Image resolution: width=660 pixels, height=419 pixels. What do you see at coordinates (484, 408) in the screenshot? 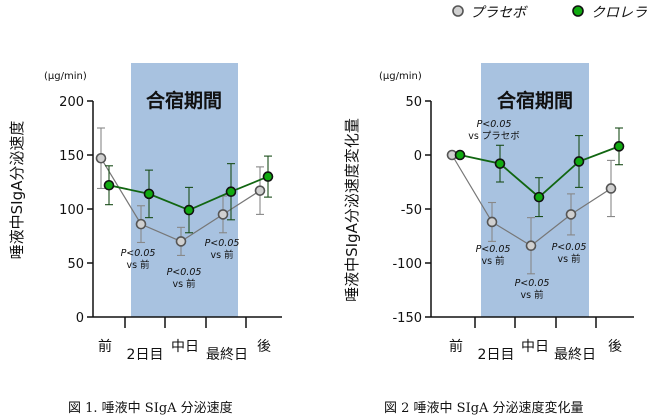
I see `figure-caption: 図 2 唾液中 SIgA 分泌速度変化量` at bounding box center [484, 408].